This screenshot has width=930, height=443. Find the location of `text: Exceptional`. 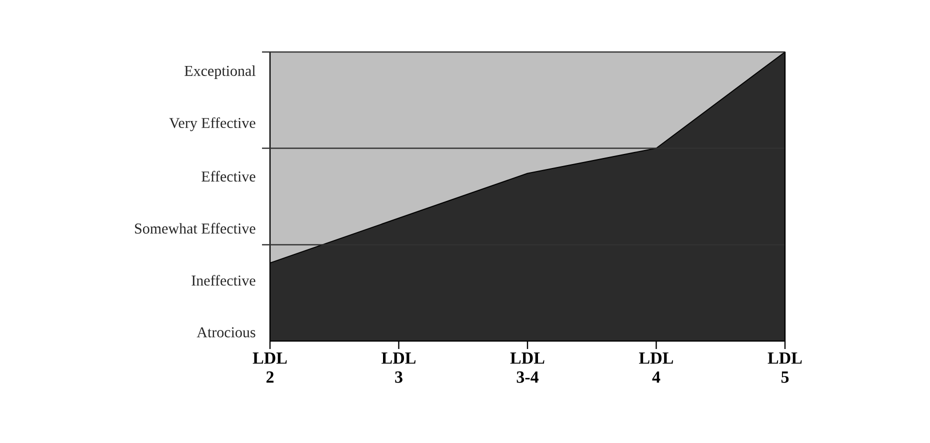

text: Exceptional is located at coordinates (220, 72).